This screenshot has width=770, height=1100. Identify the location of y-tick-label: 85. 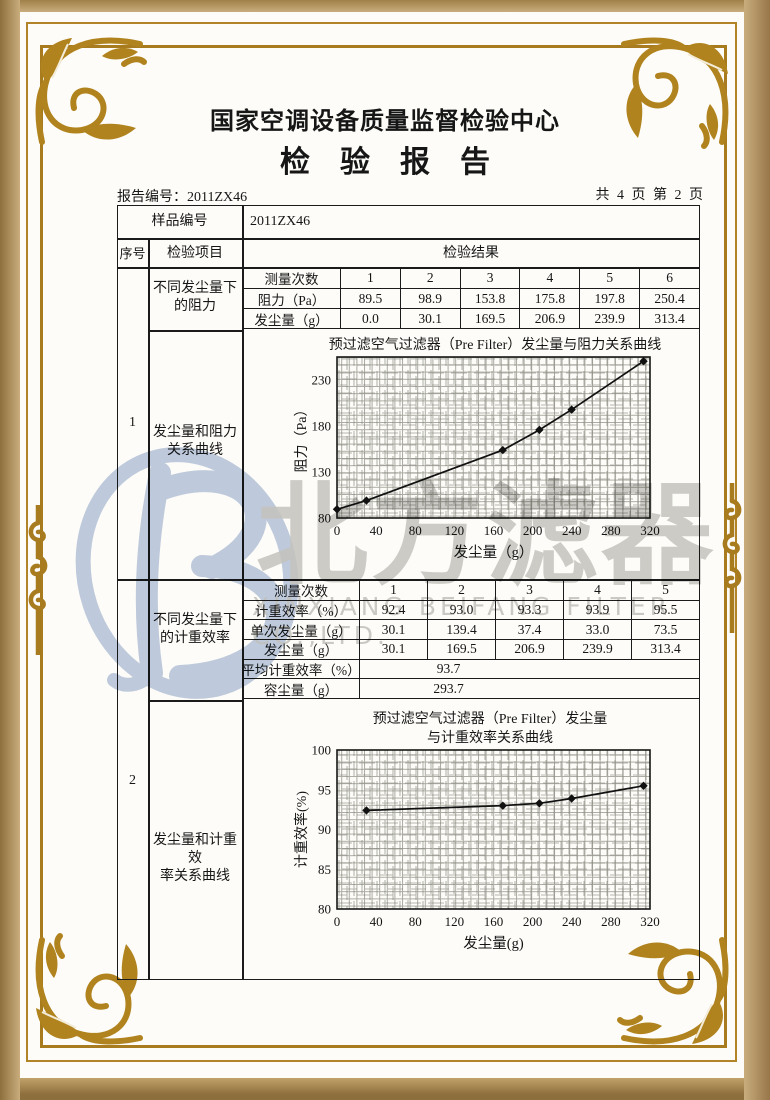
(324, 869).